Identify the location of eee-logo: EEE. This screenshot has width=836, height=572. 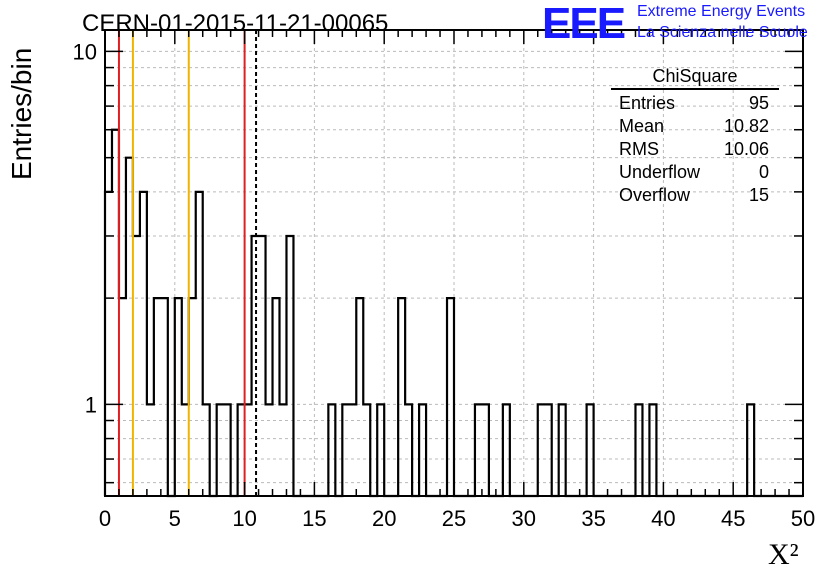
(584, 24).